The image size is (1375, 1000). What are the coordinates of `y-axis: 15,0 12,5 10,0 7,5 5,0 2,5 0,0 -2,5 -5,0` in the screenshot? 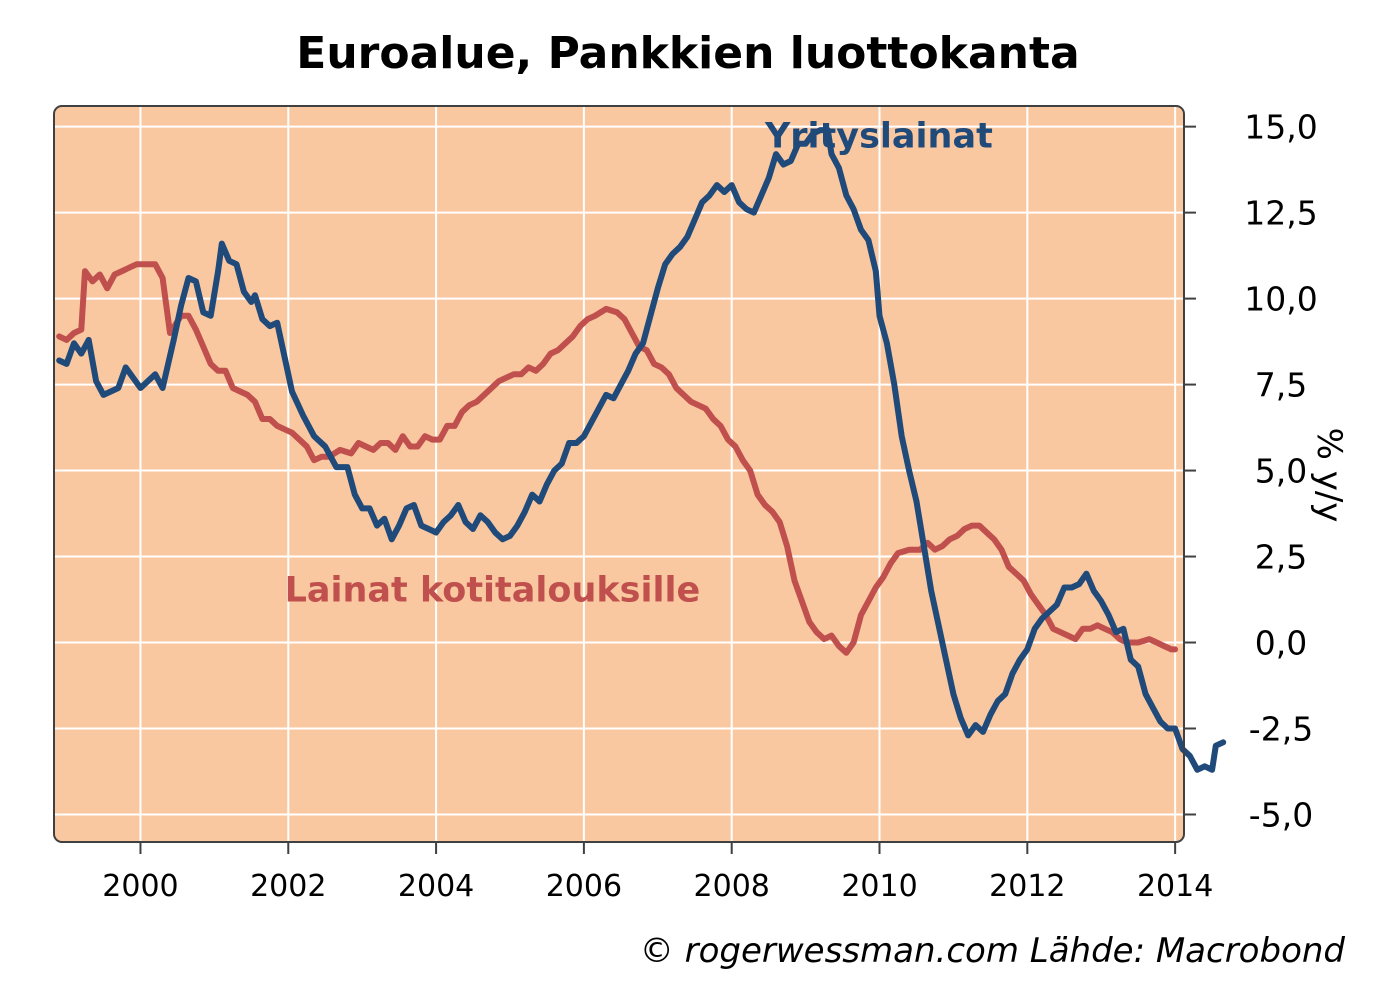 It's located at (1251, 471).